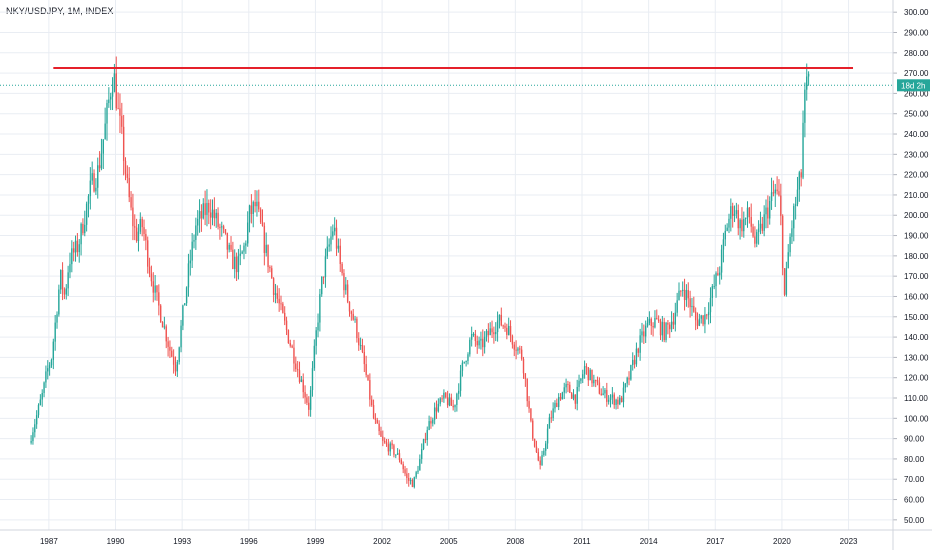  Describe the element at coordinates (782, 541) in the screenshot. I see `x-tick-label: 2020` at that location.